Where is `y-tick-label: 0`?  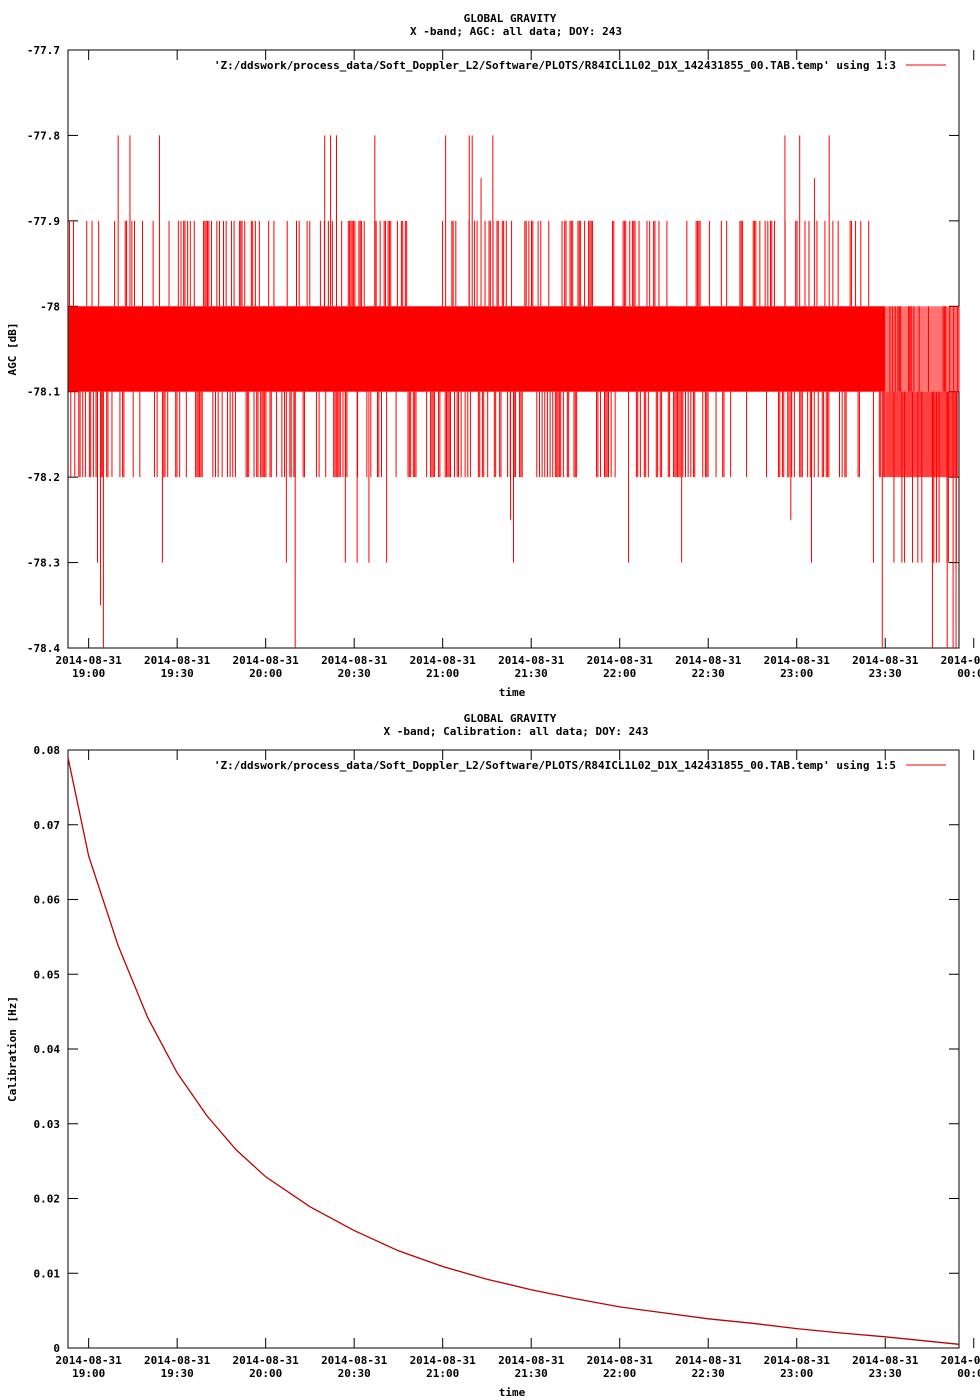 y-tick-label: 0 is located at coordinates (56, 1348).